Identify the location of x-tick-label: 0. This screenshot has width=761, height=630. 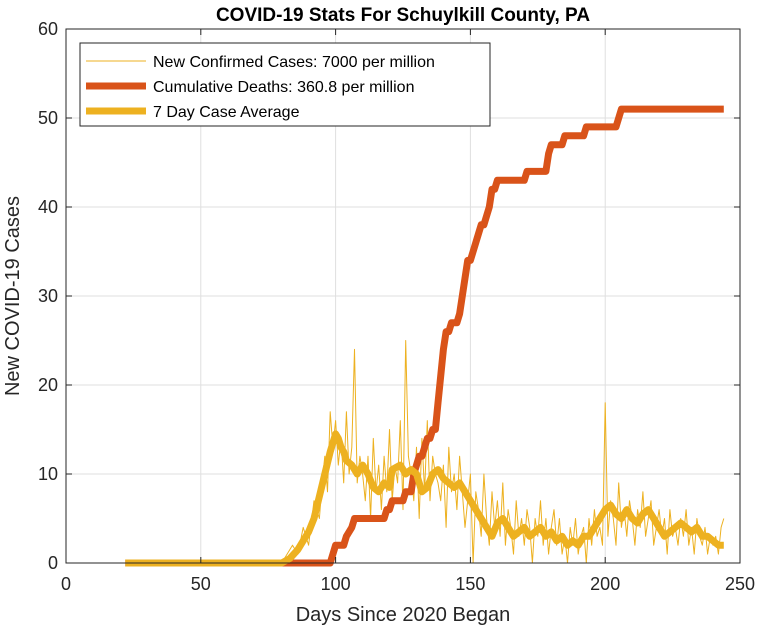
(66, 584).